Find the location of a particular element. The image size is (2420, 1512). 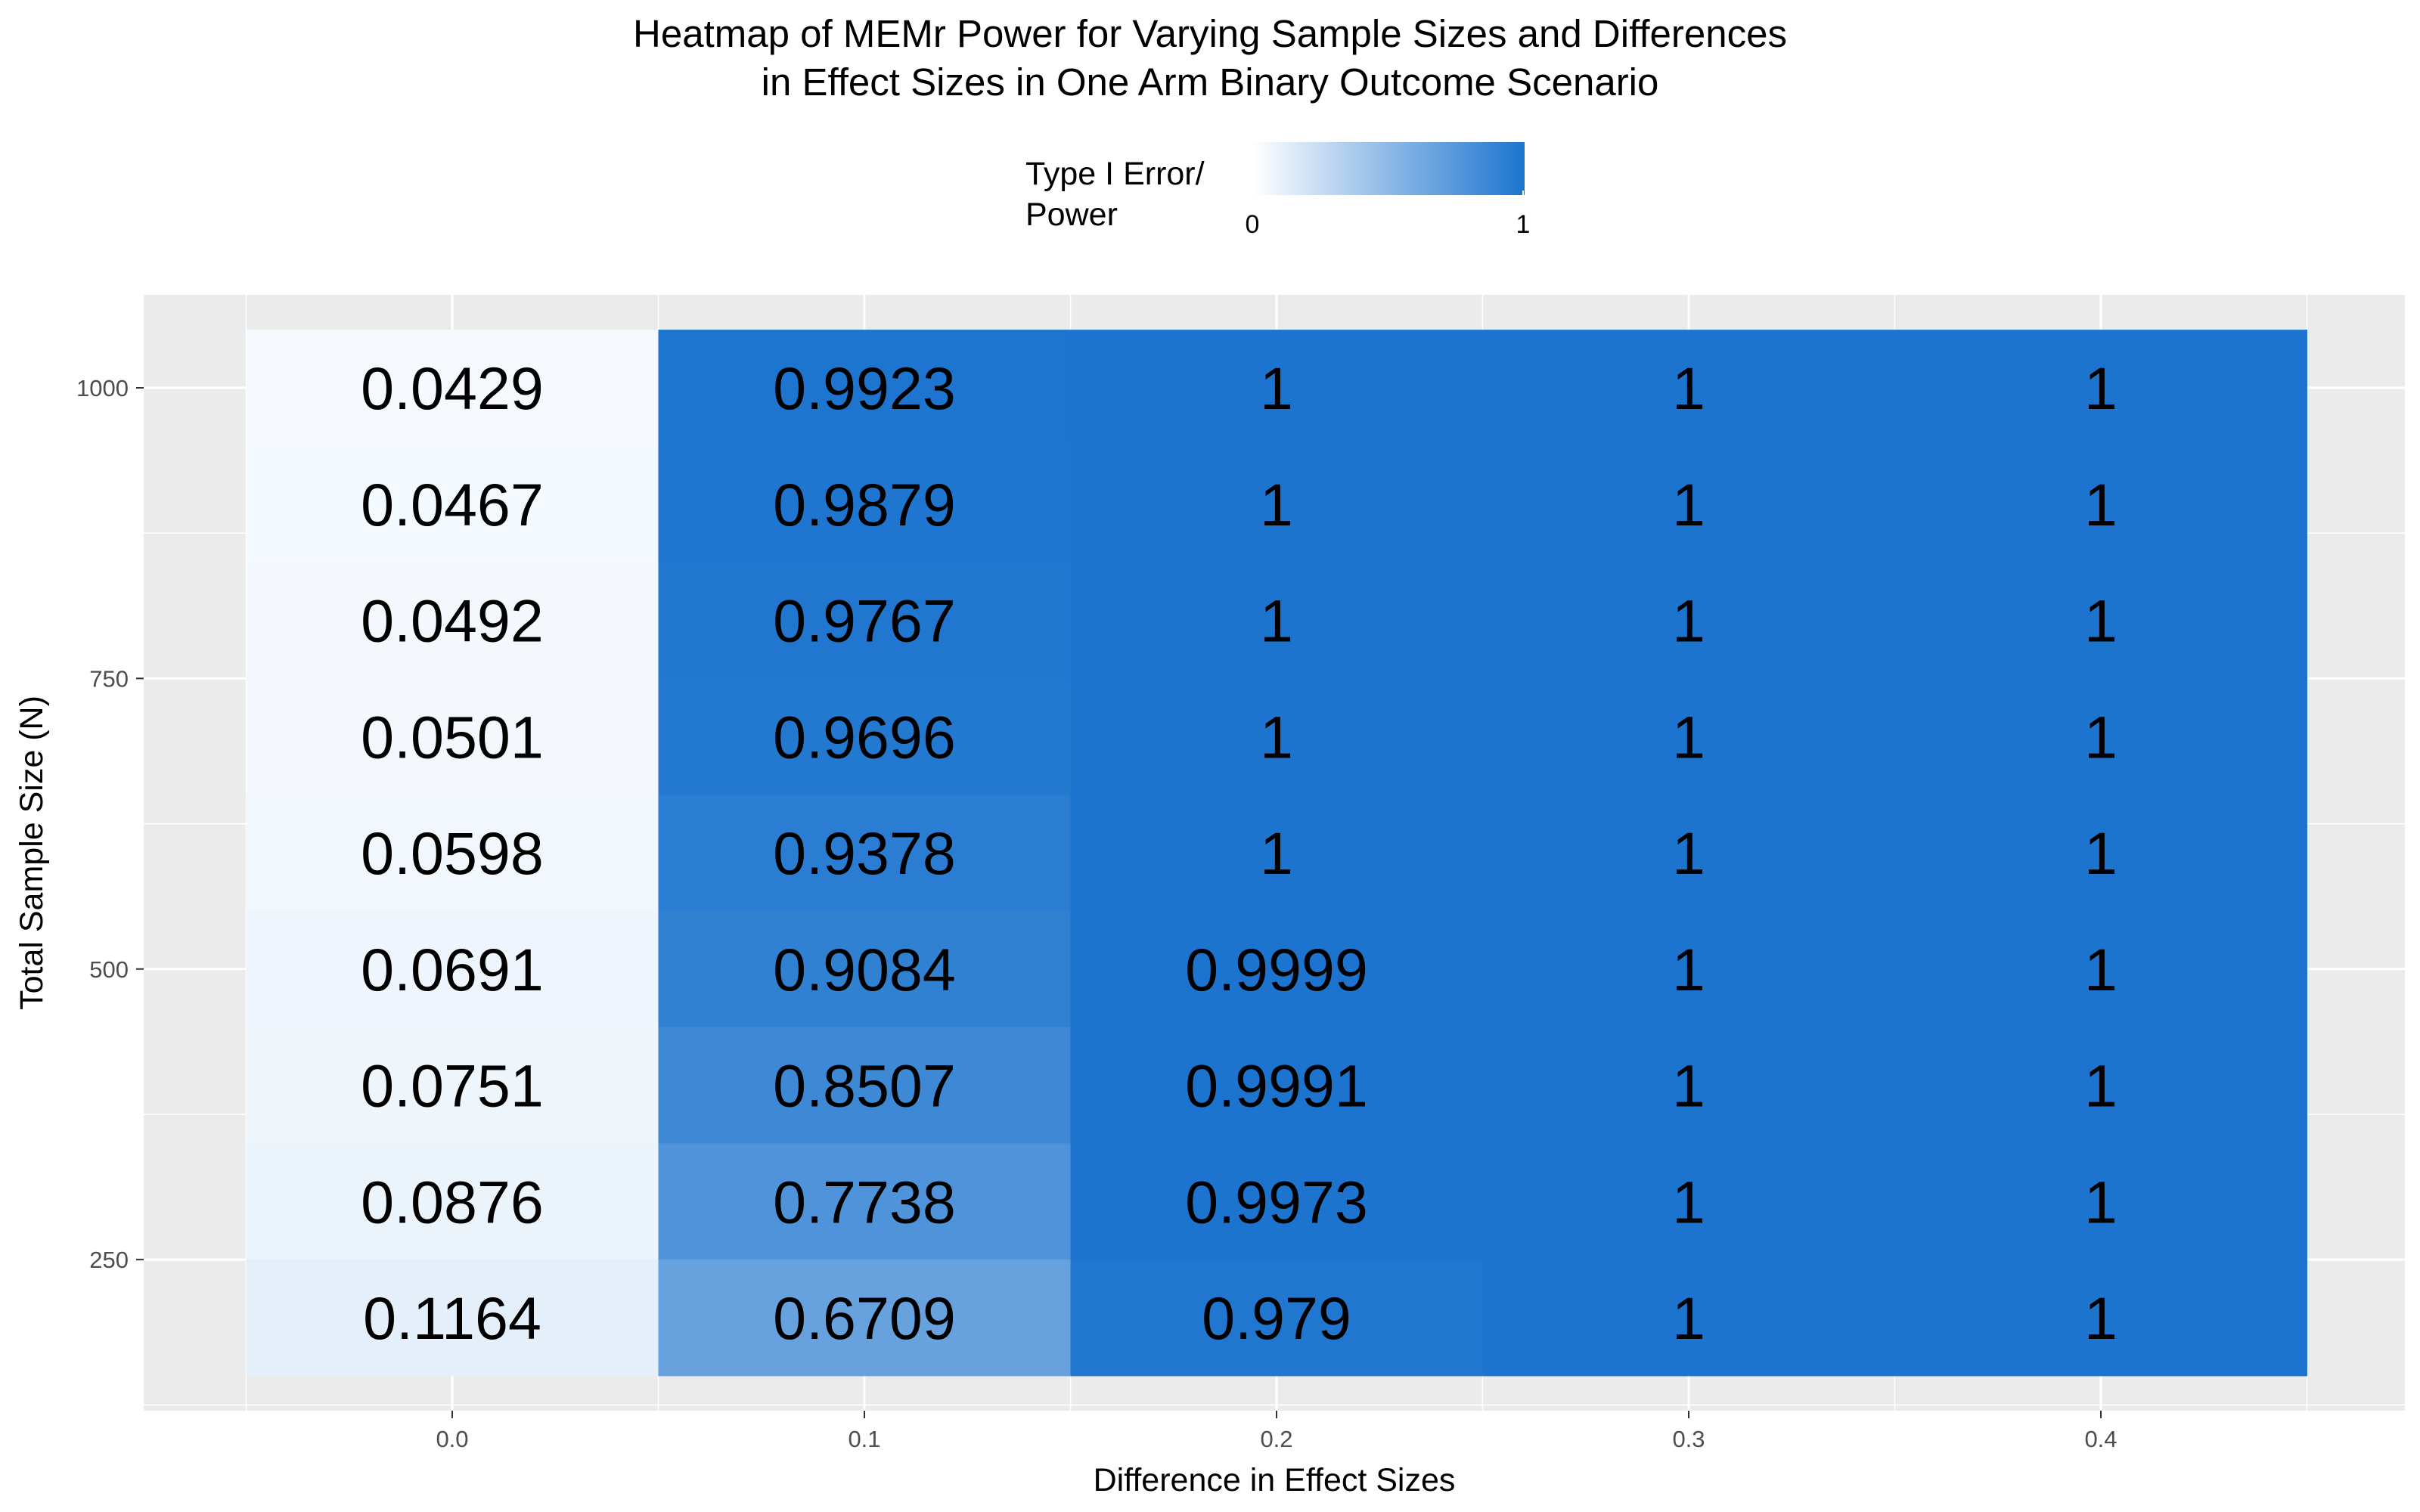

cell-value-label: 0.0751 is located at coordinates (452, 1086).